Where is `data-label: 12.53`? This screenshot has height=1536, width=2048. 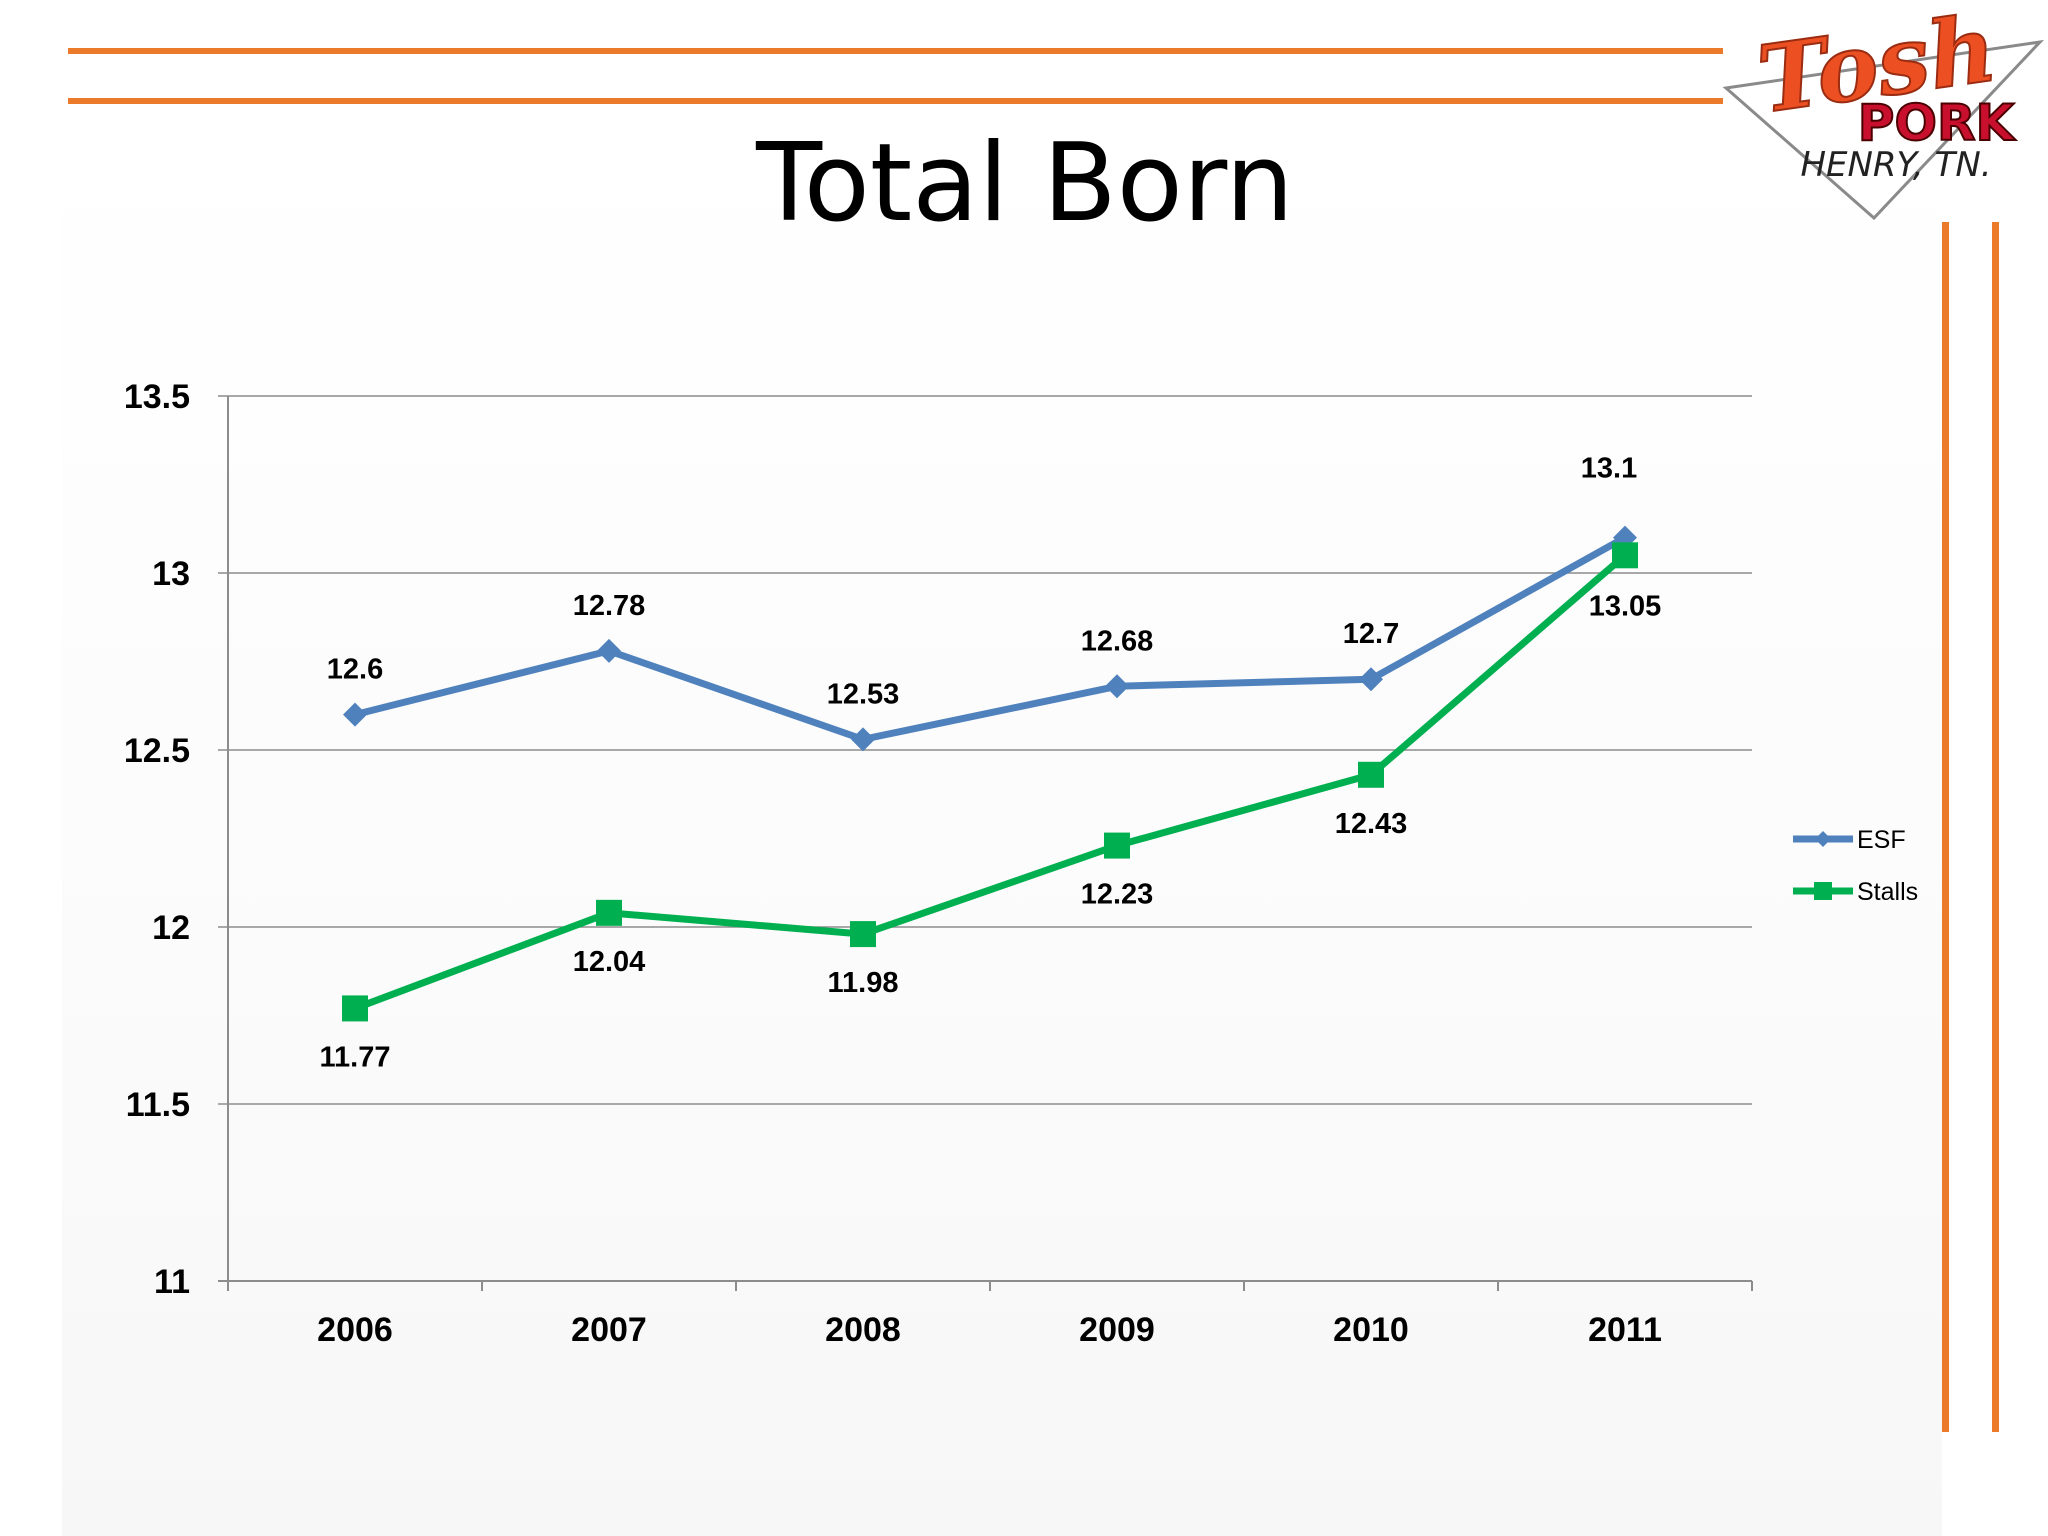 data-label: 12.53 is located at coordinates (863, 694).